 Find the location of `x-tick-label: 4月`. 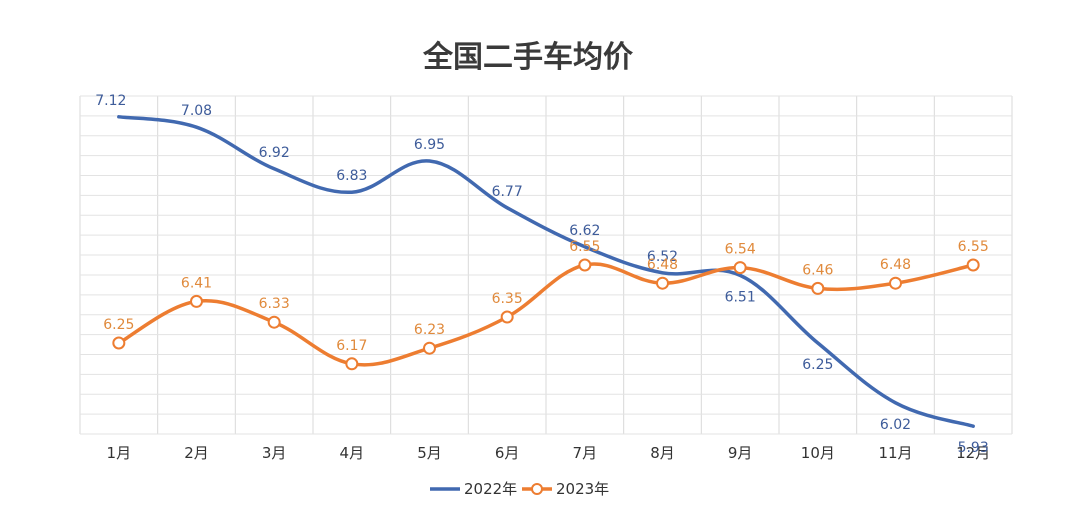

x-tick-label: 4月 is located at coordinates (352, 453).